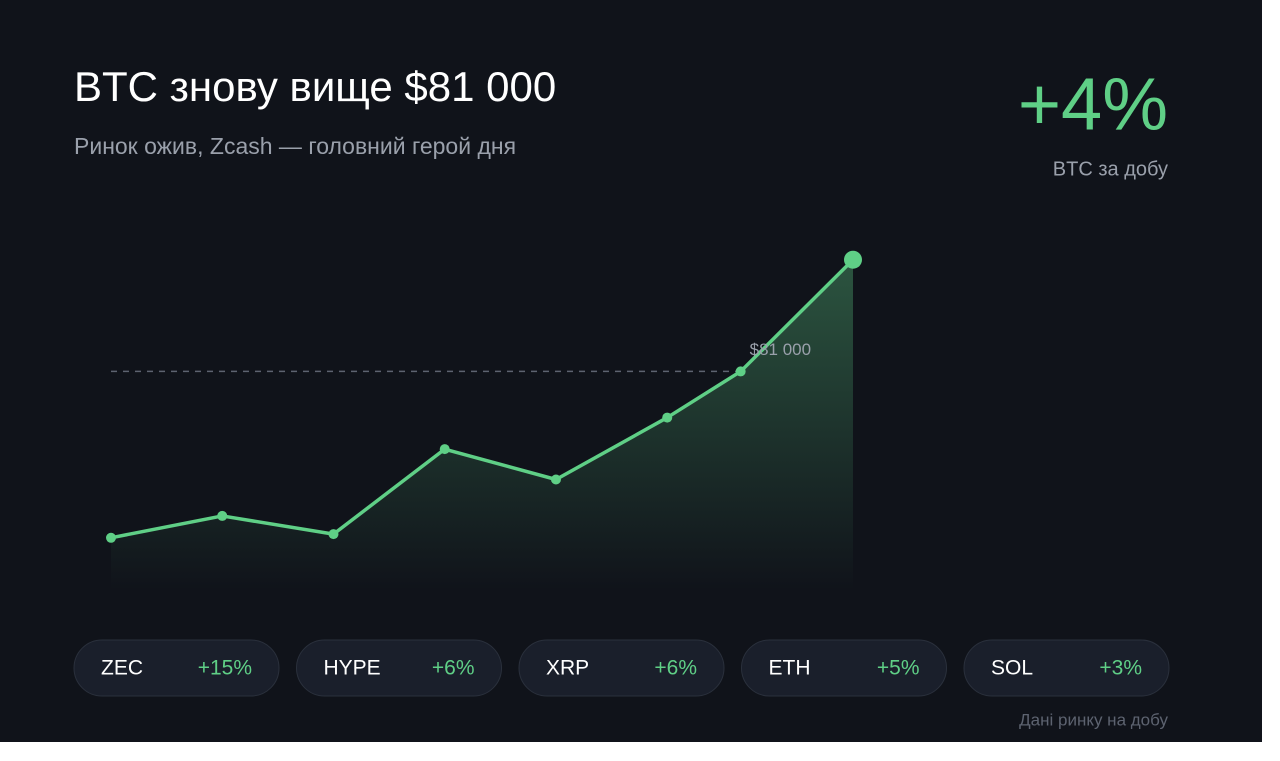 The width and height of the screenshot is (1280, 761). Describe the element at coordinates (225, 668) in the screenshot. I see `ticker-change: +15%` at that location.